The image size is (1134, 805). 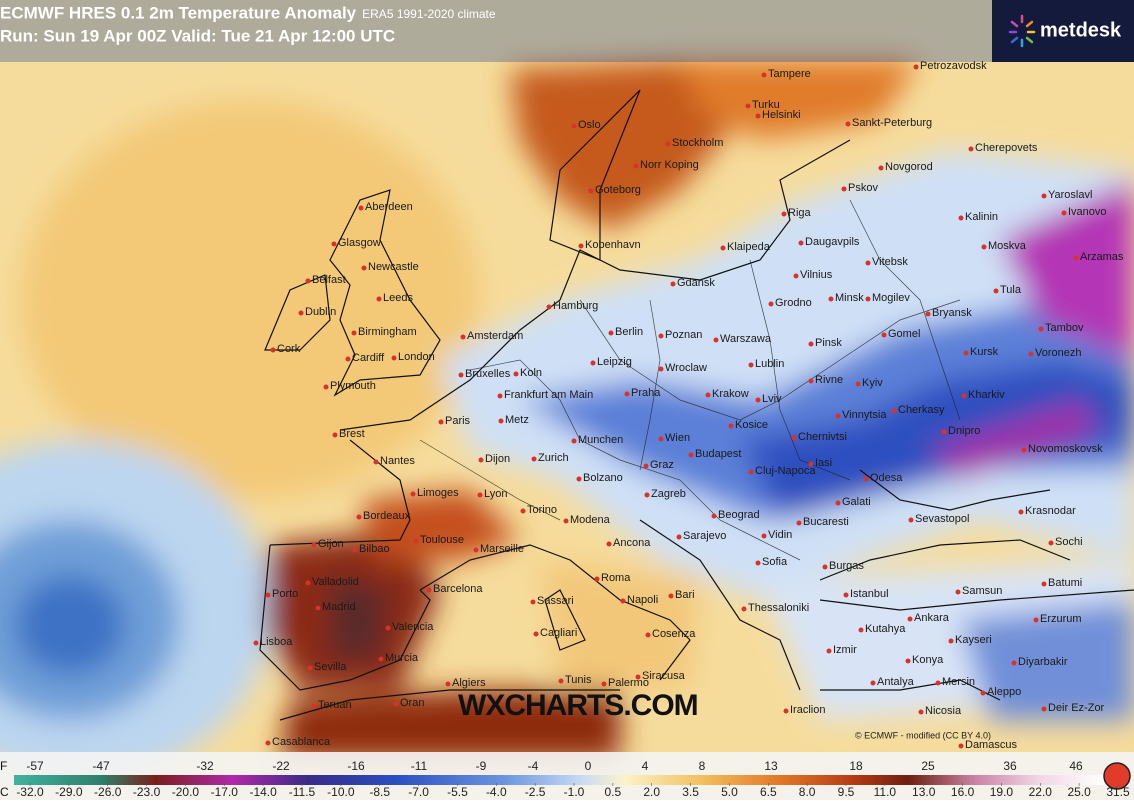 I want to click on city-label: Ankara, so click(x=932, y=618).